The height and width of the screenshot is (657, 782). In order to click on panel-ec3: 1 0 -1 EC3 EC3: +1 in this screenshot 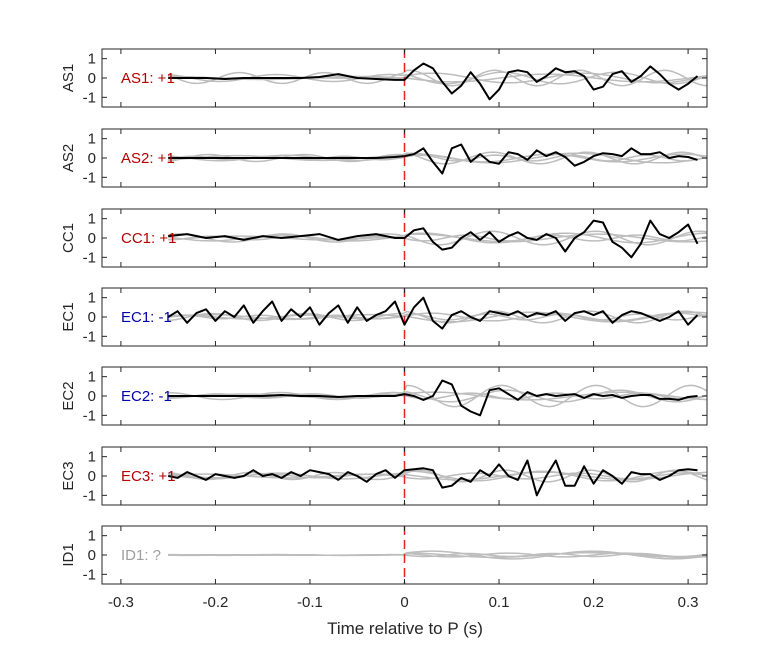, I will do `click(384, 476)`.